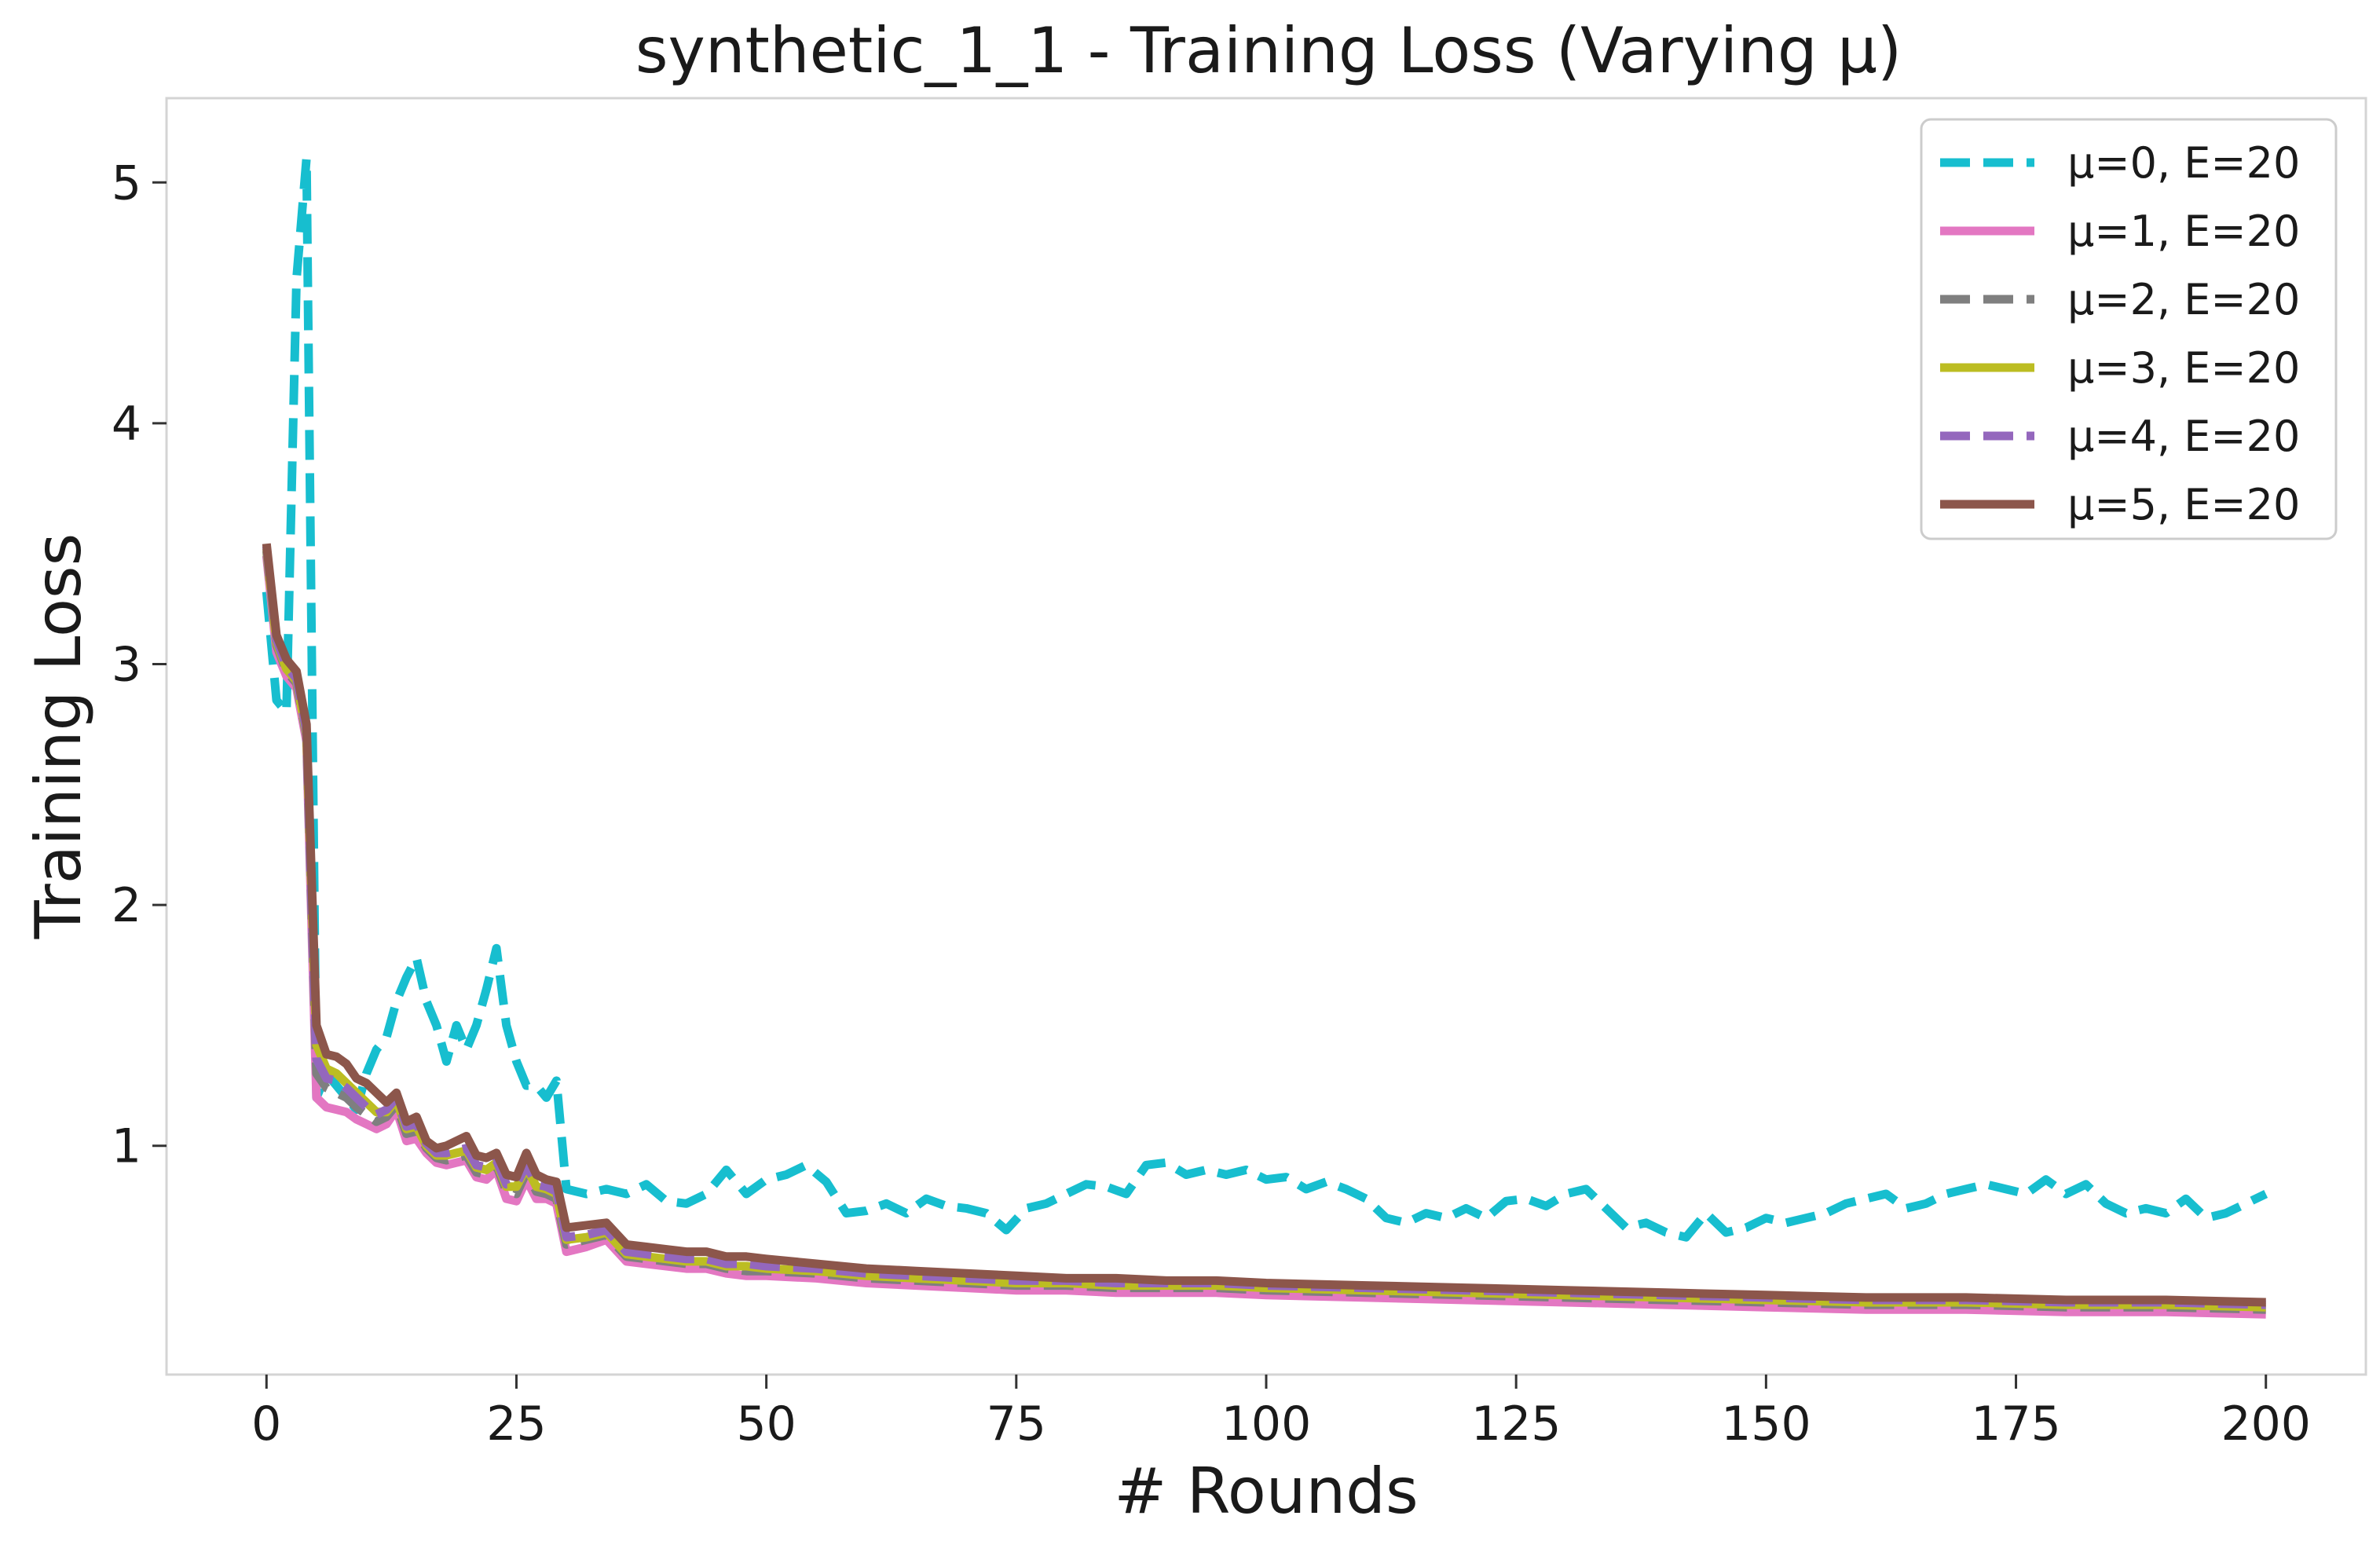 Image resolution: width=2380 pixels, height=1556 pixels. What do you see at coordinates (766, 1424) in the screenshot?
I see `x-tick-label: 50` at bounding box center [766, 1424].